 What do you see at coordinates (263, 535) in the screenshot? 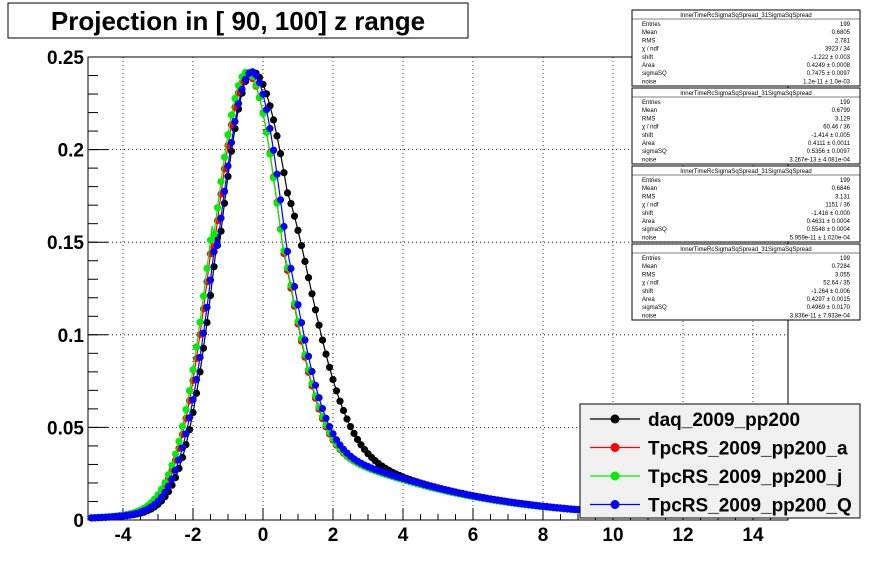
I see `x-tick-label: 0` at bounding box center [263, 535].